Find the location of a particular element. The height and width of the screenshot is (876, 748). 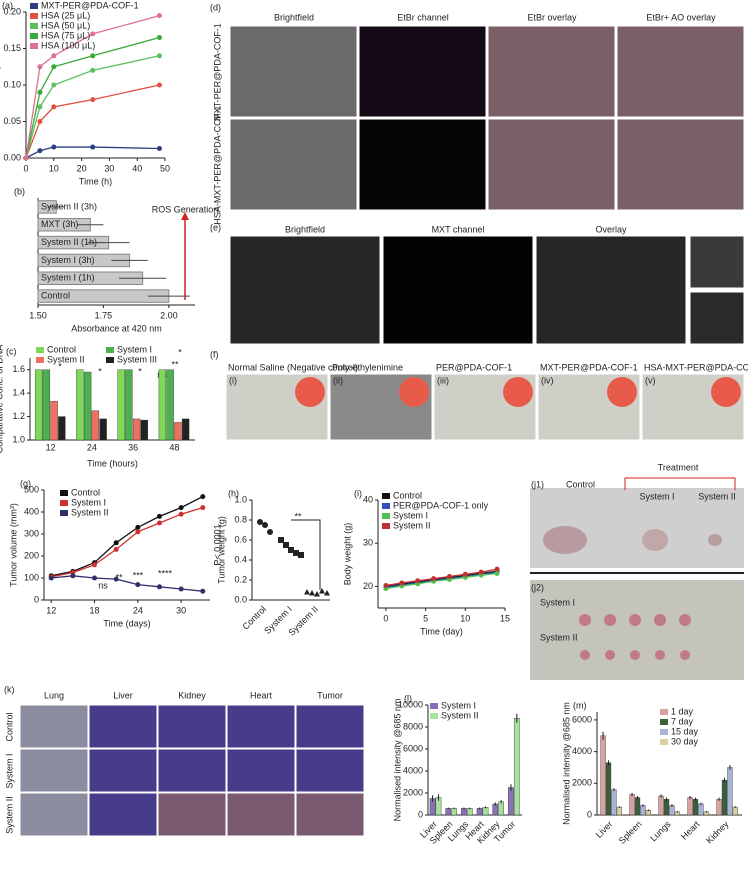

category-label: System I (3h) is located at coordinates (68, 260).